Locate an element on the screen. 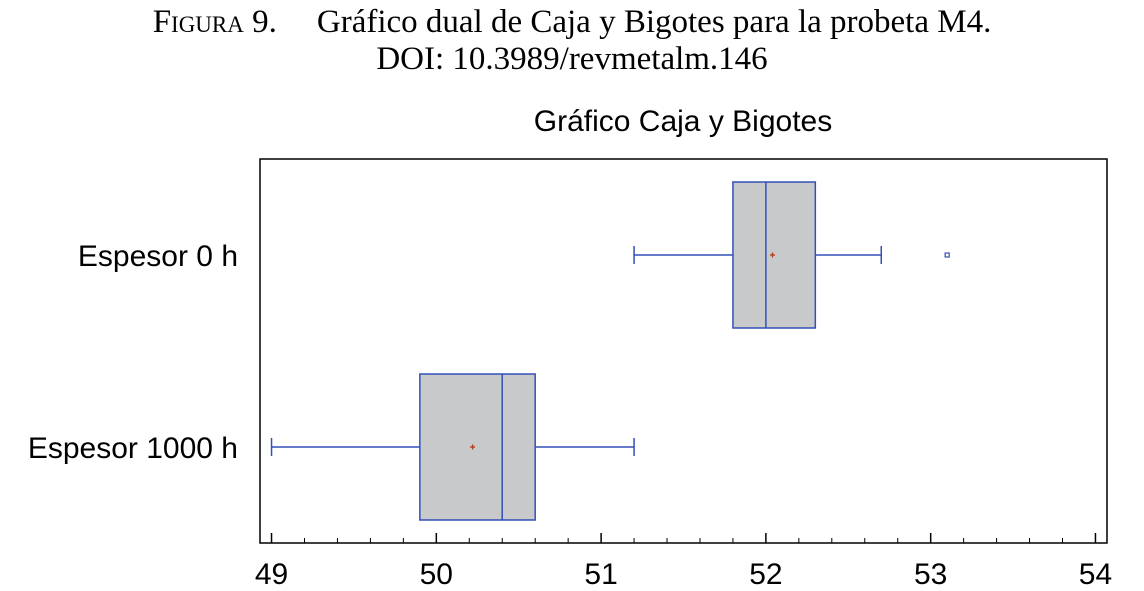 This screenshot has width=1144, height=591. outlier-point is located at coordinates (947, 255).